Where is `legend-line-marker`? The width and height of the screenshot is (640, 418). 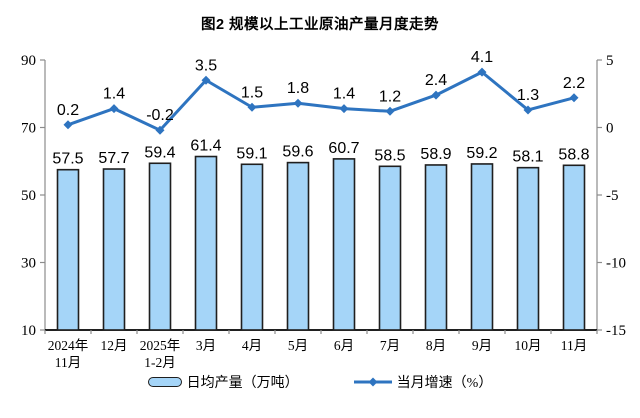 legend-line-marker is located at coordinates (373, 382).